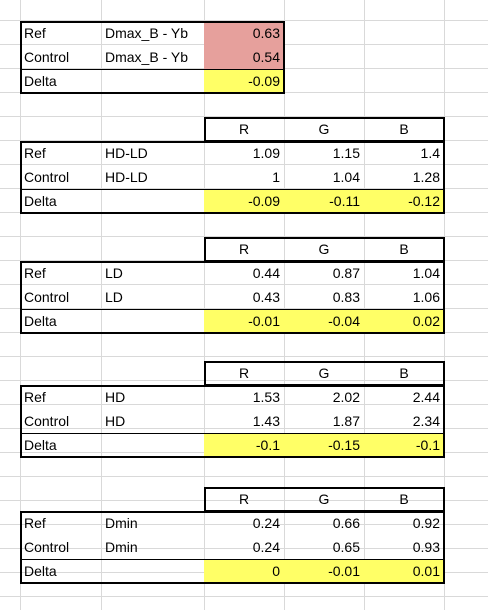 This screenshot has width=488, height=610. I want to click on value-cell: 1.28, so click(426, 177).